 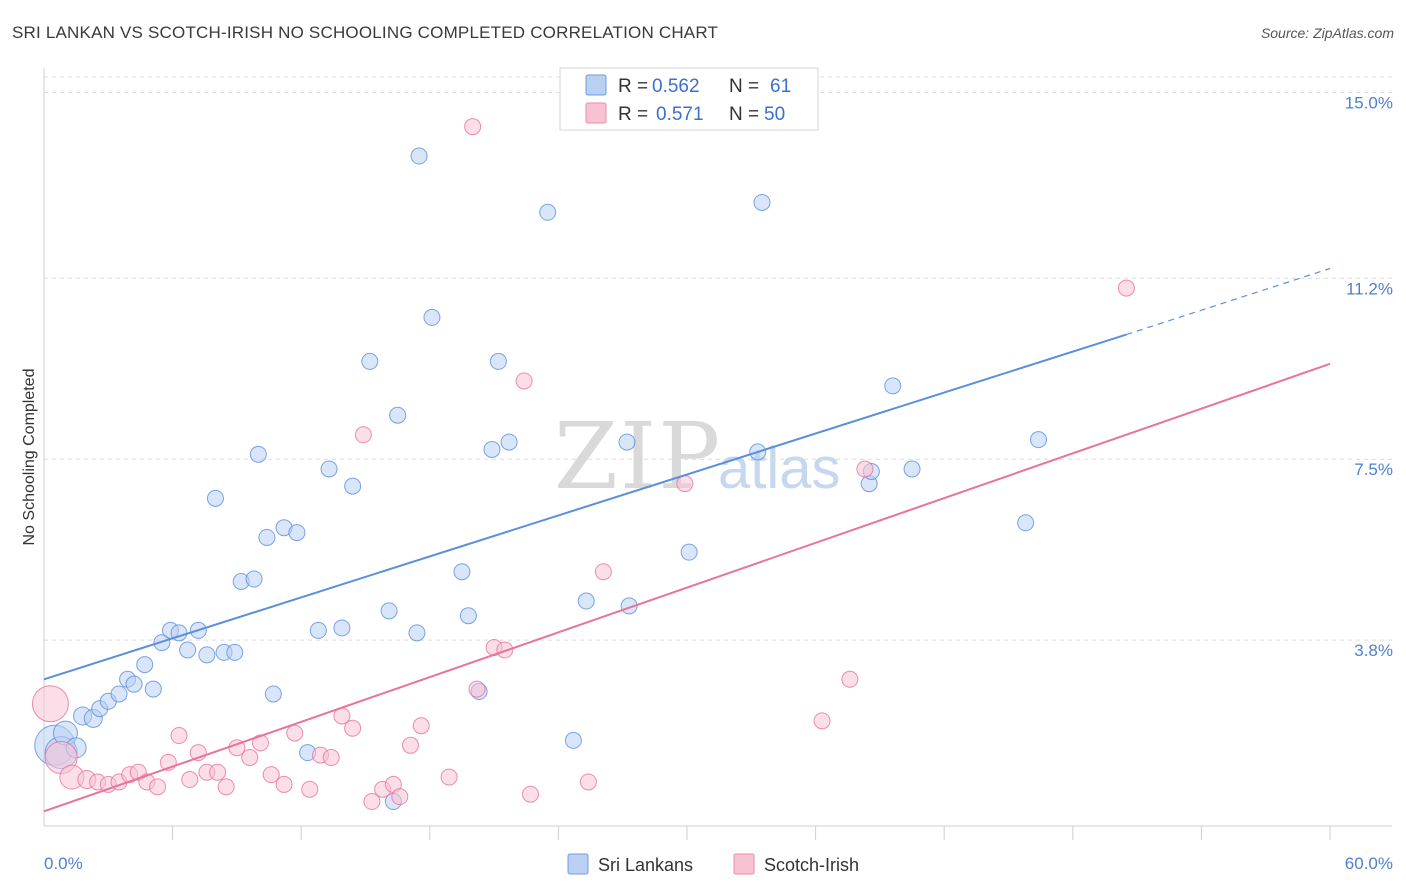 I want to click on watermark: ZIP atlas, so click(x=697, y=456).